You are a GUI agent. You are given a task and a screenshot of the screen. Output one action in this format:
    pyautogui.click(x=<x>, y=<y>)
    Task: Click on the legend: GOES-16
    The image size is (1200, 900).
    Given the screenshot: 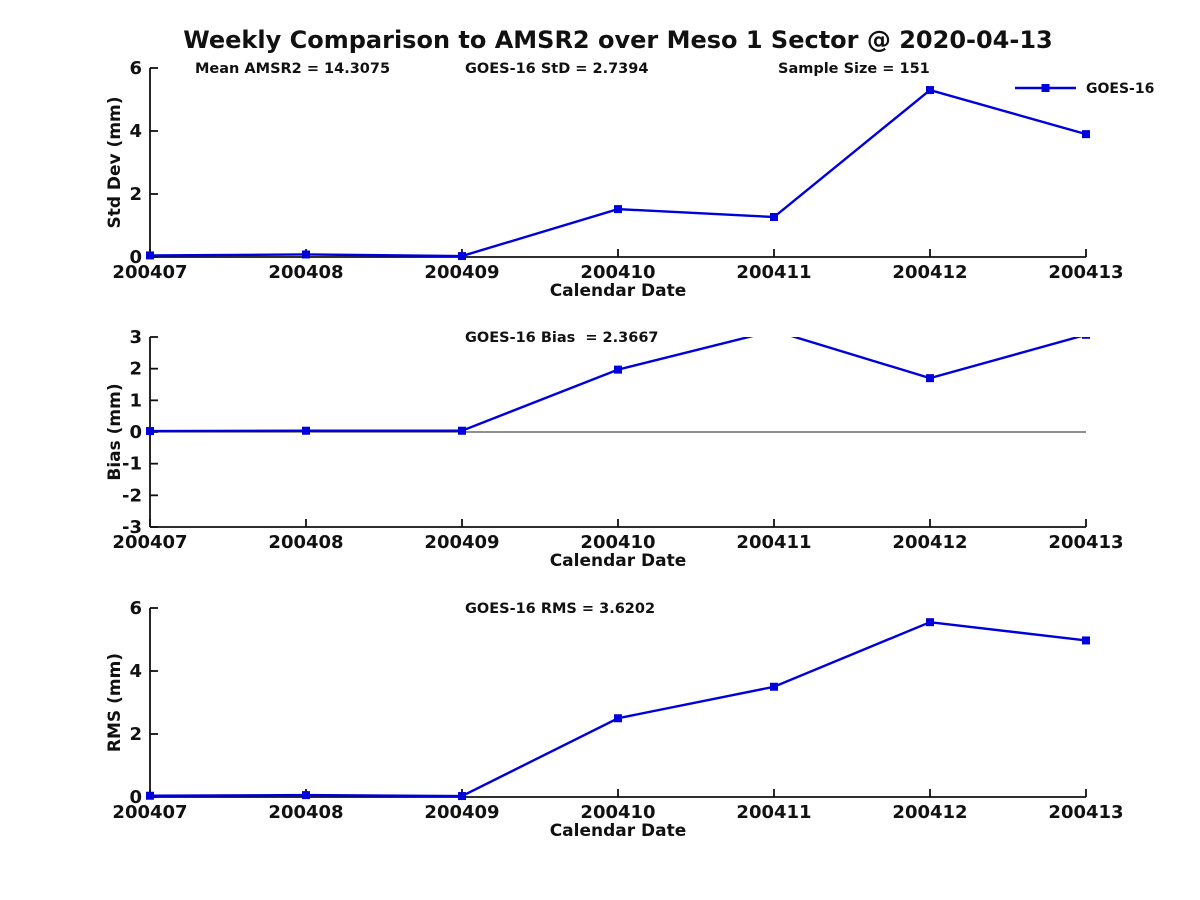 What is the action you would take?
    pyautogui.click(x=1084, y=89)
    